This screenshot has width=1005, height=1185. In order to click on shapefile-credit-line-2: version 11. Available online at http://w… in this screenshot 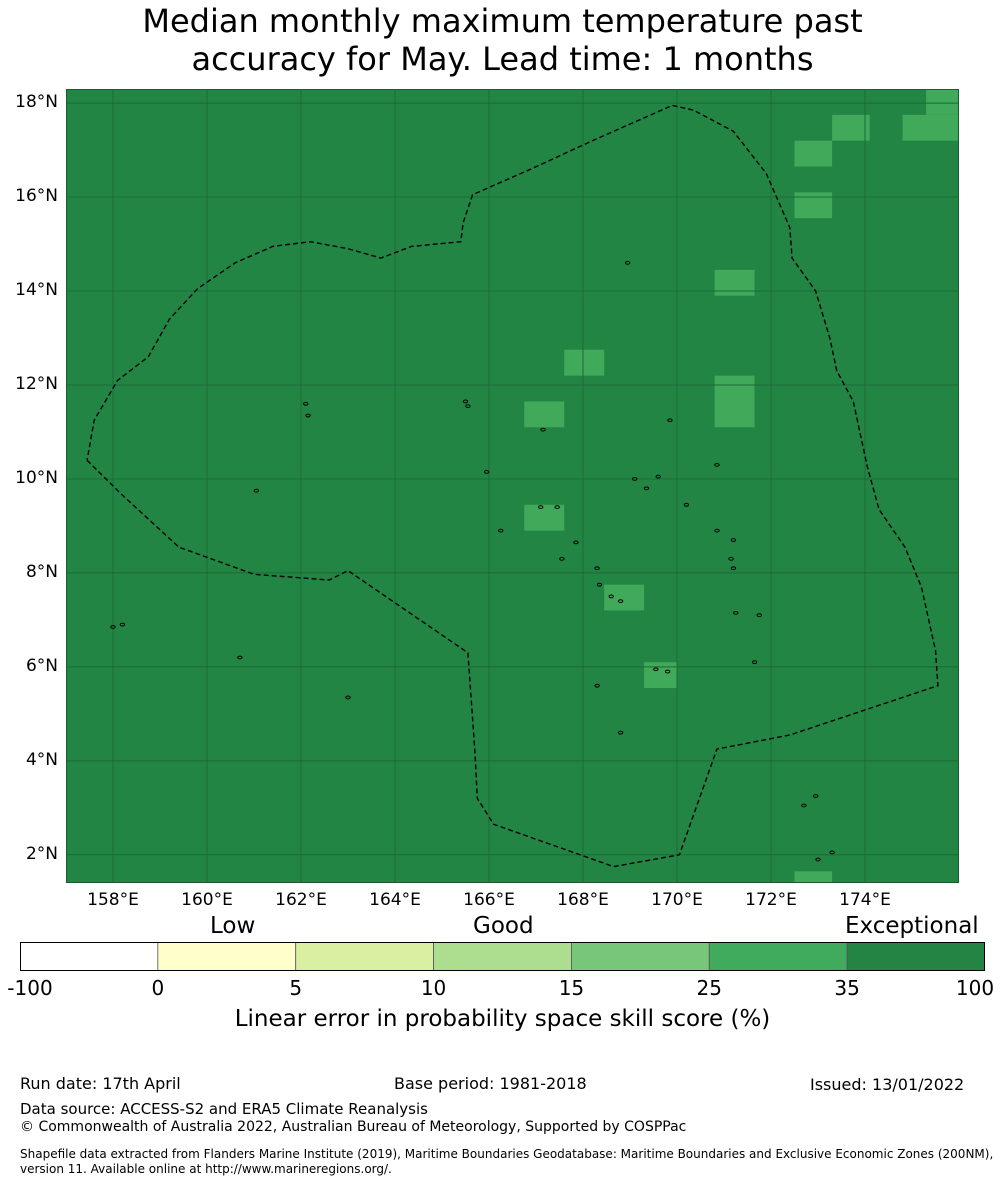, I will do `click(206, 1169)`.